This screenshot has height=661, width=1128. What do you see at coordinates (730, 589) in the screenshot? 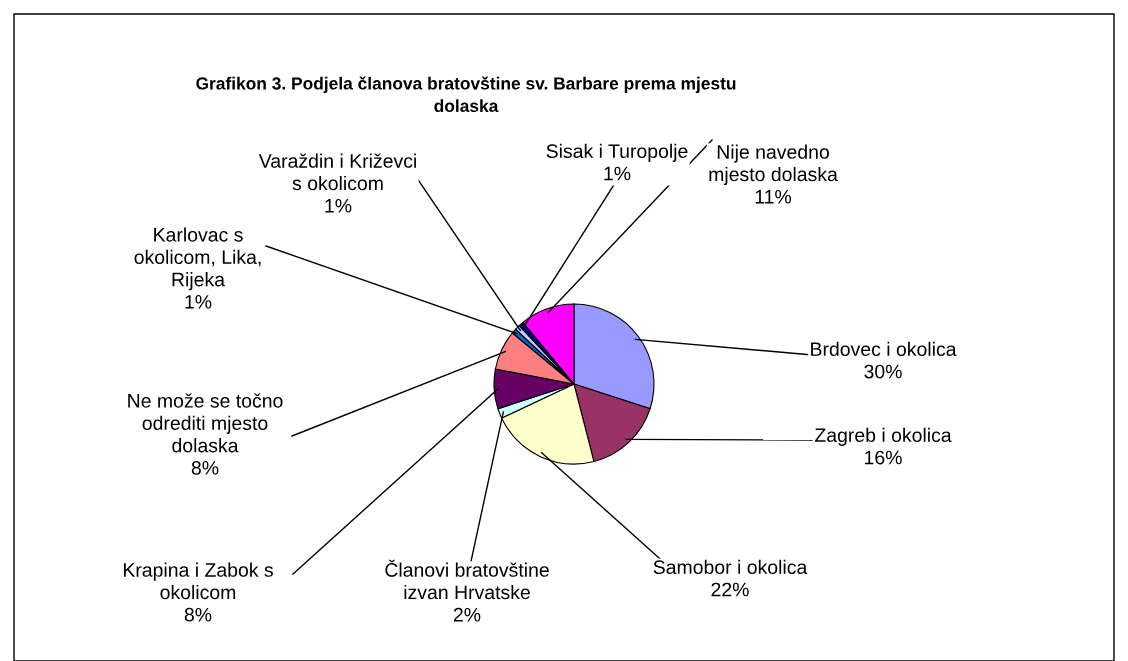
I see `data-label: 22%` at bounding box center [730, 589].